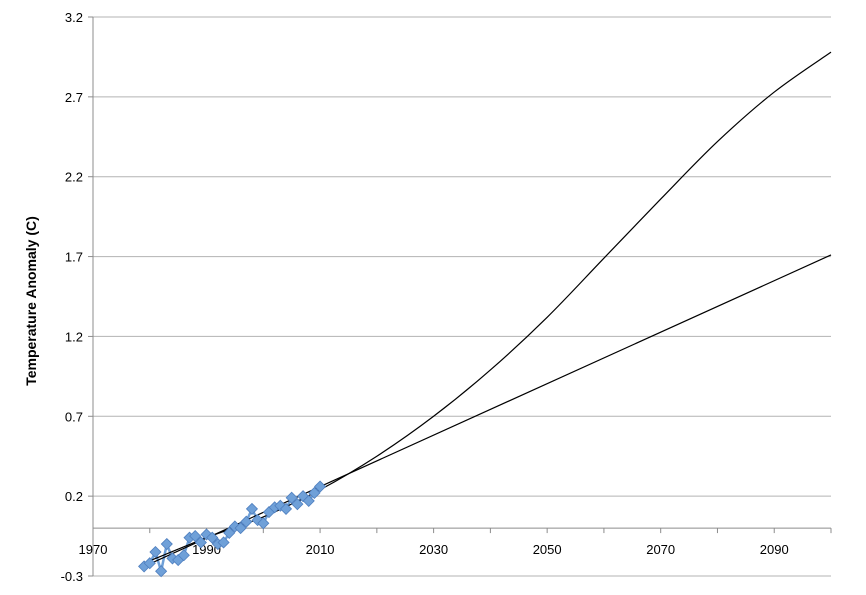  What do you see at coordinates (149, 563) in the screenshot?
I see `data-point-1980` at bounding box center [149, 563].